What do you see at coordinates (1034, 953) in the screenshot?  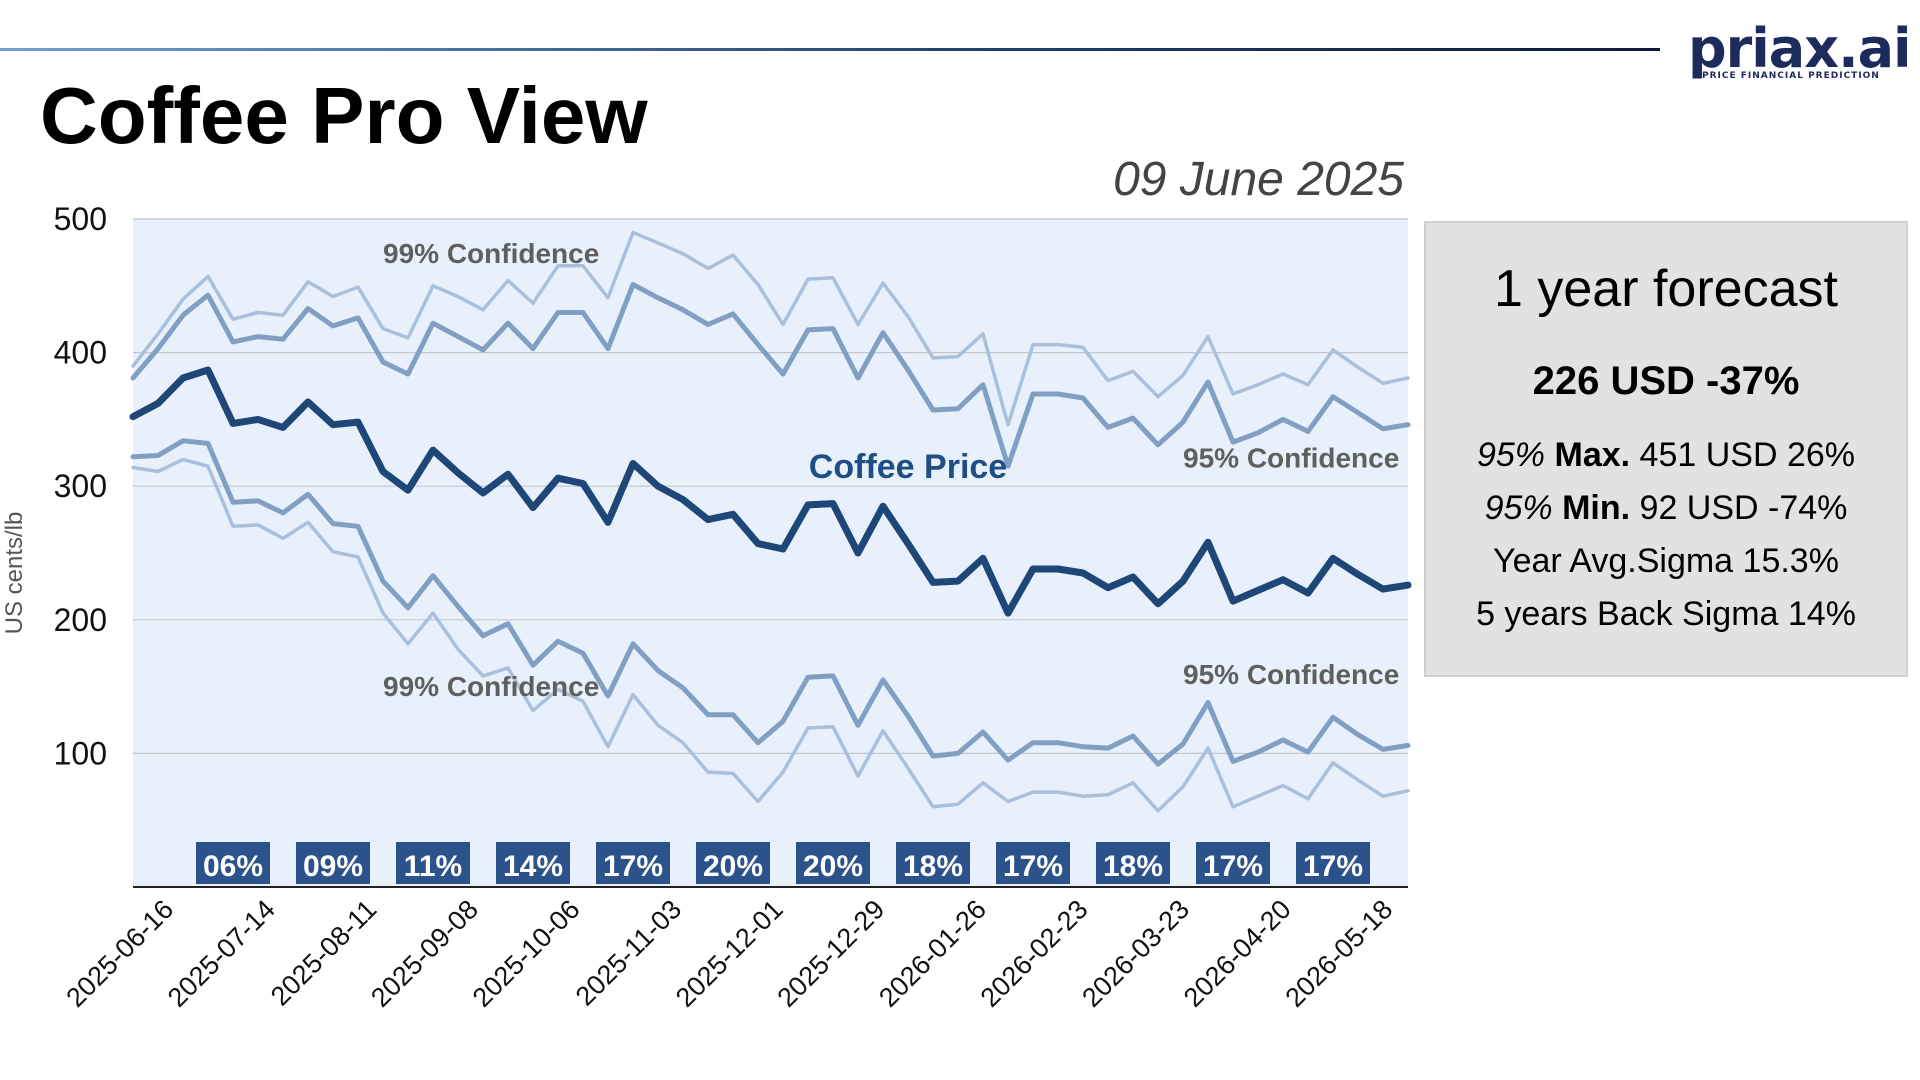 I see `x-tick-label: 2026-02-23` at bounding box center [1034, 953].